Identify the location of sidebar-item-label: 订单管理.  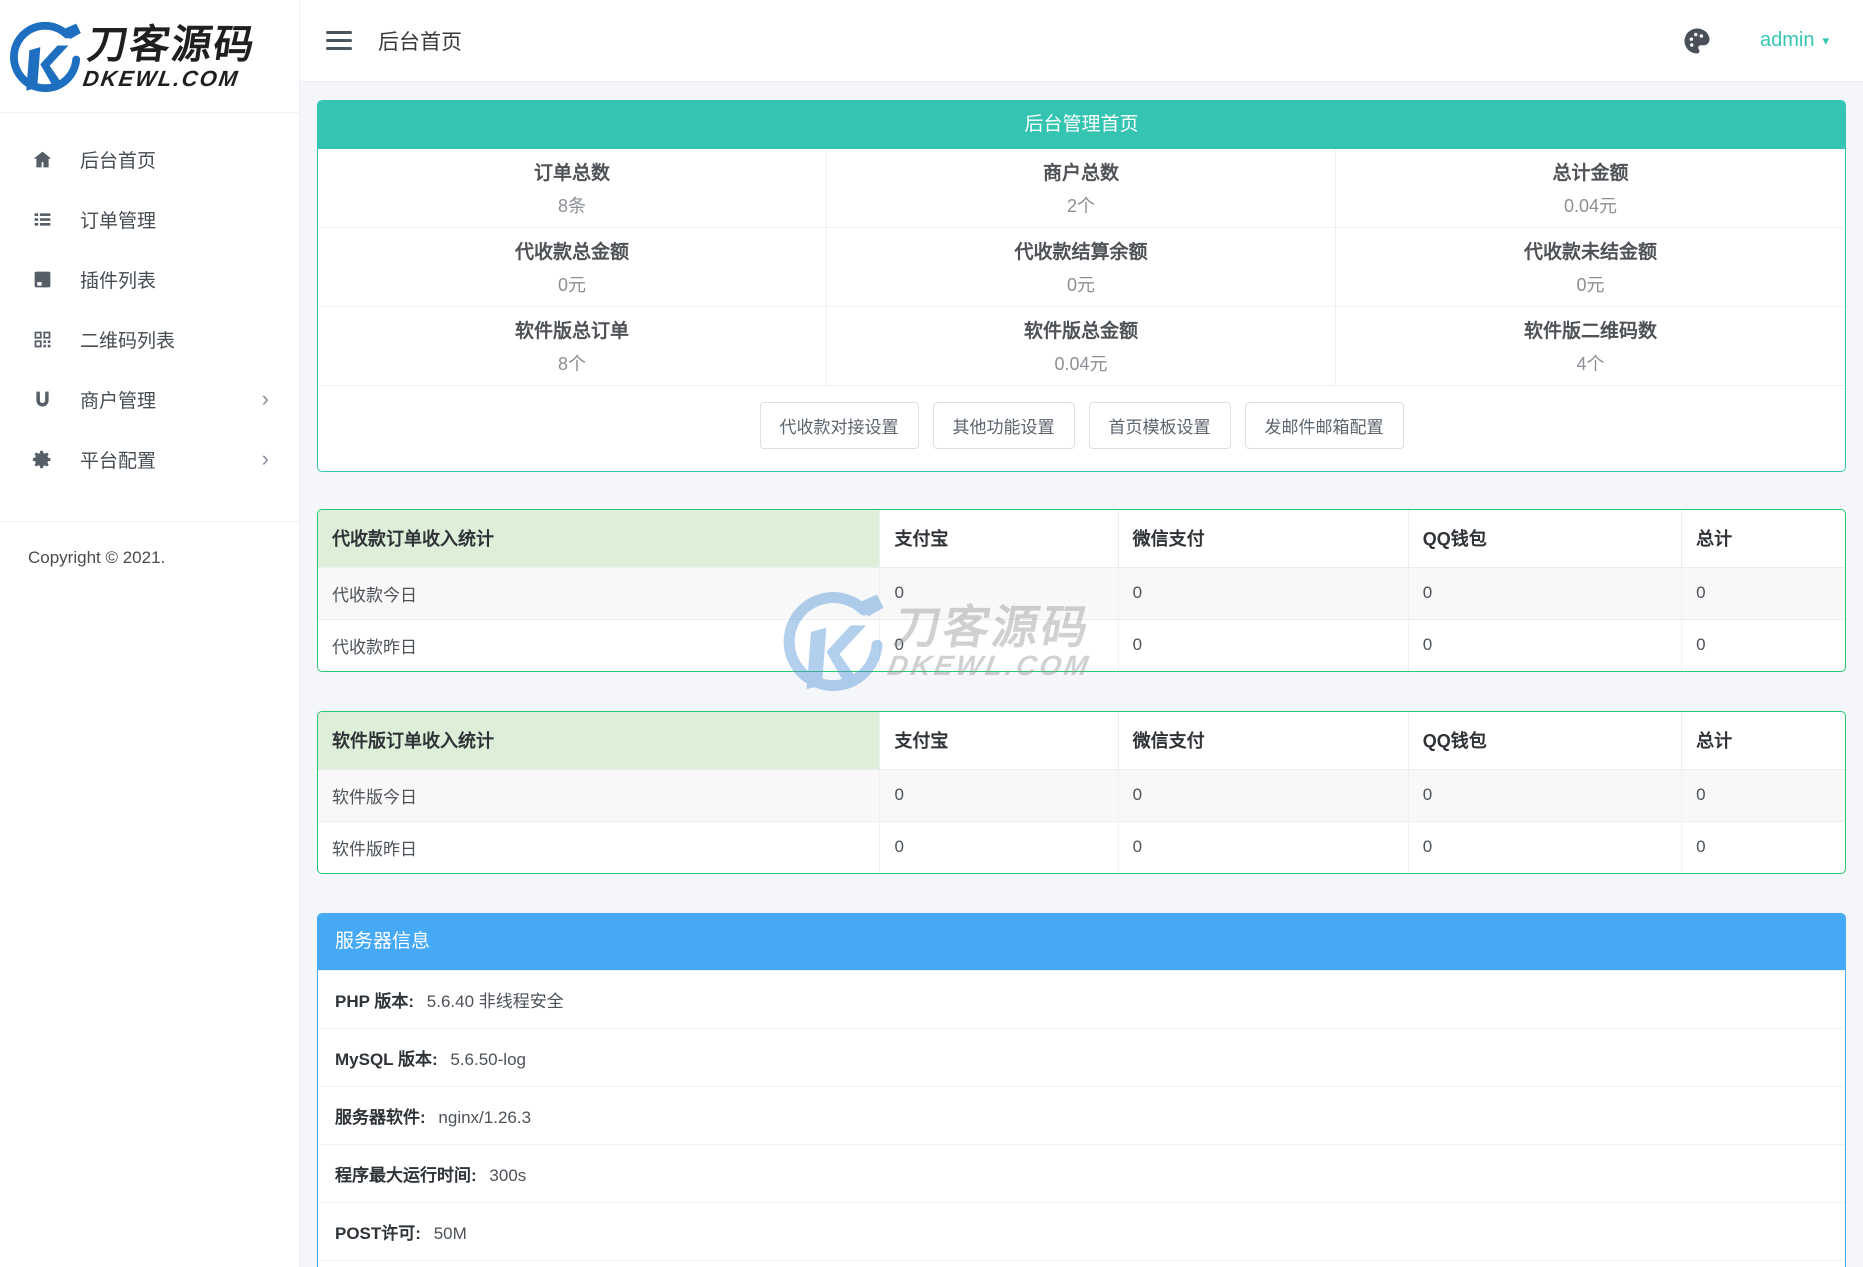
(118, 221).